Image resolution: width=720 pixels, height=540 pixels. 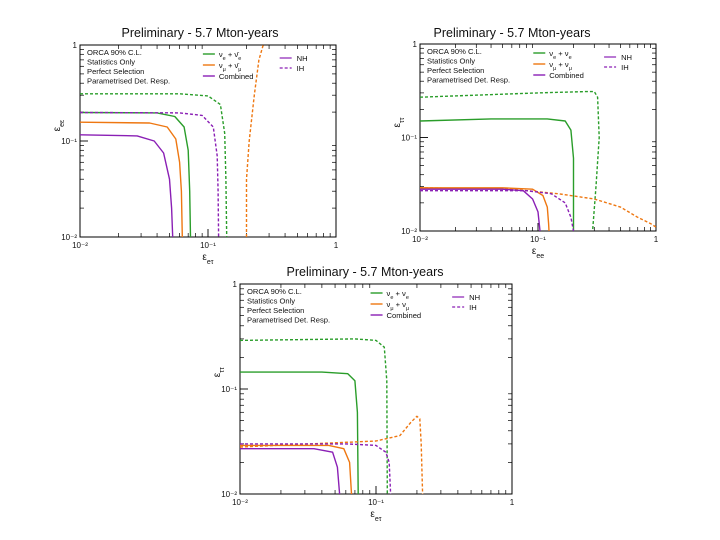 What do you see at coordinates (538, 253) in the screenshot?
I see `x-axis-label: εee` at bounding box center [538, 253].